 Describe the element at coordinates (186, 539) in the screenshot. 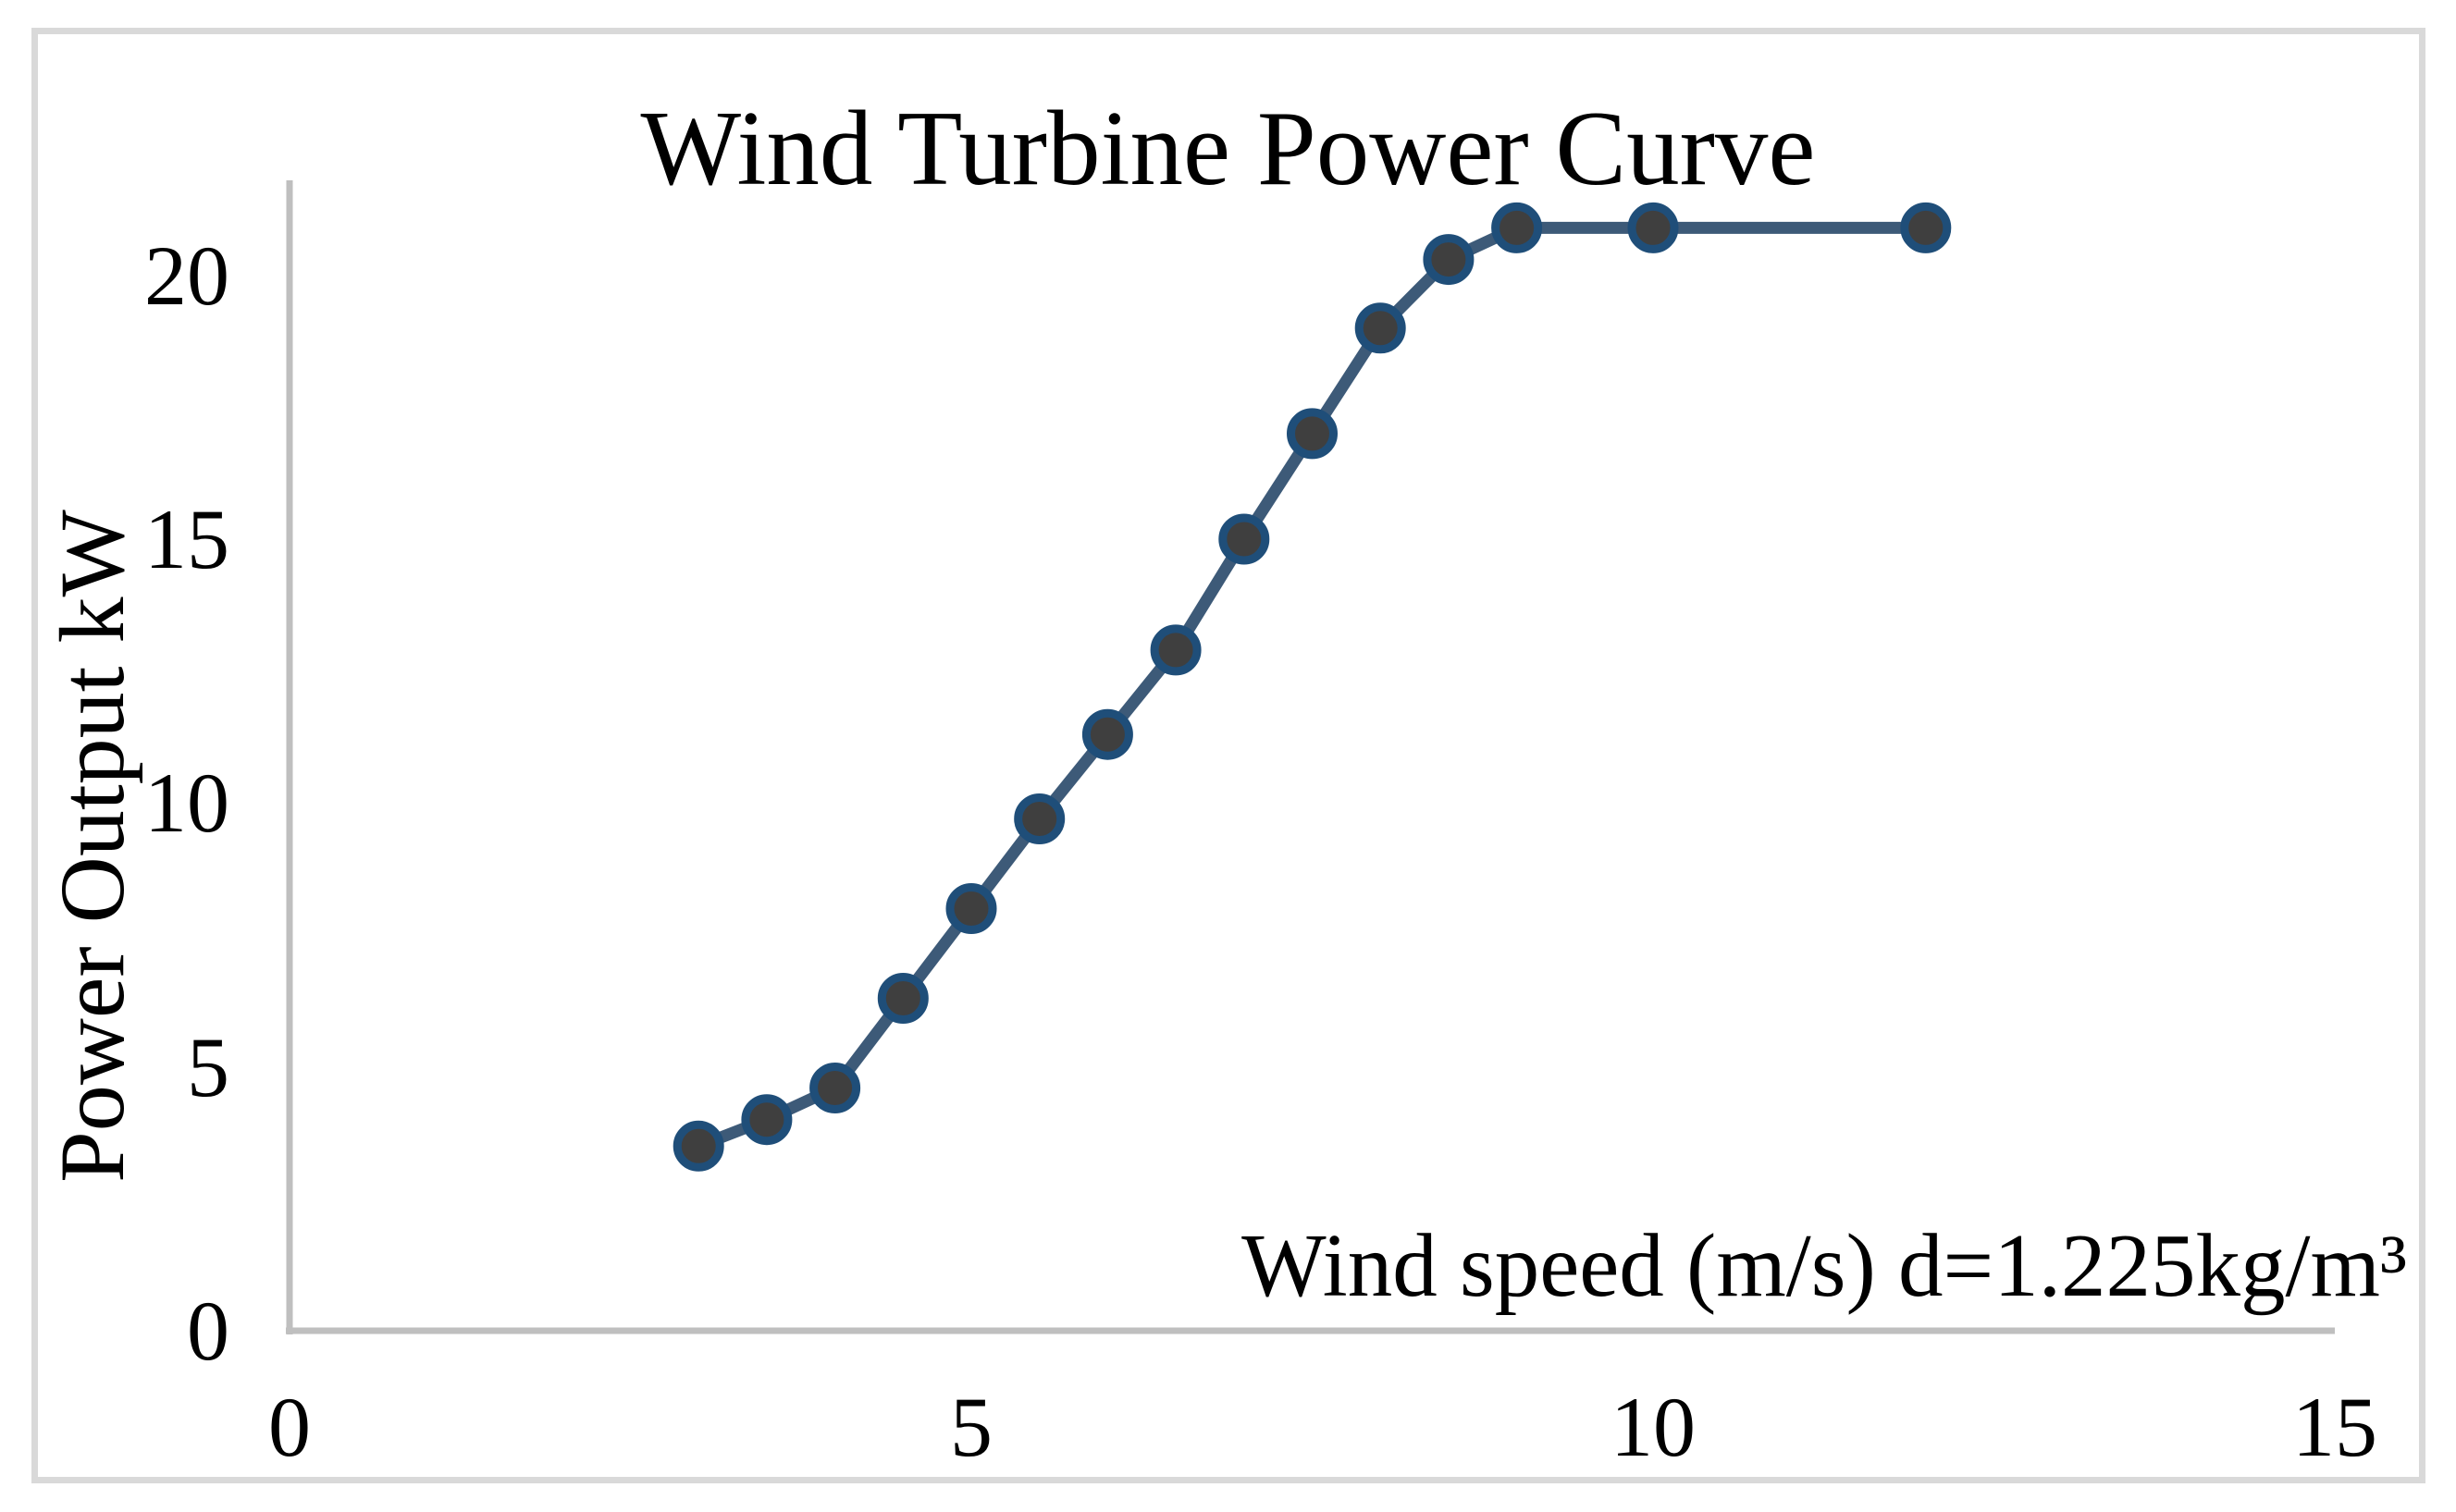

I see `y-tick-label: 15` at that location.